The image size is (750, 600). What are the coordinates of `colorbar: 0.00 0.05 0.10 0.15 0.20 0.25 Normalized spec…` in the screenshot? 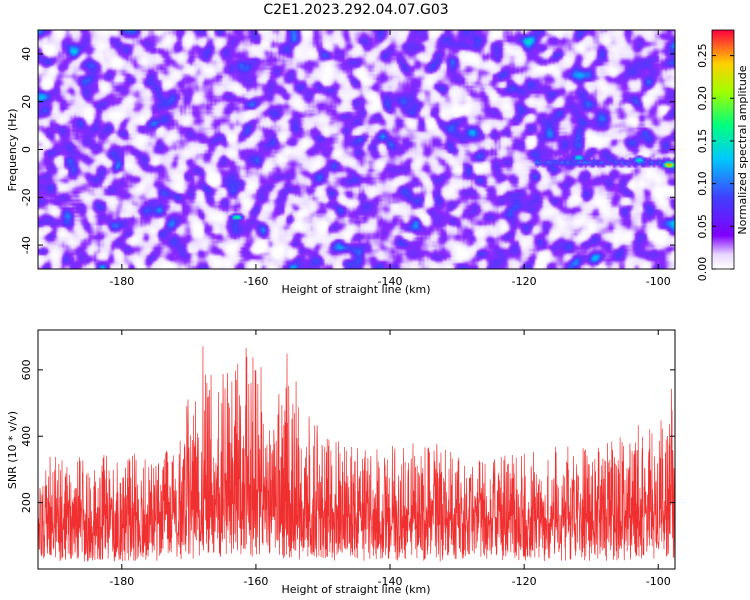 It's located at (722, 155).